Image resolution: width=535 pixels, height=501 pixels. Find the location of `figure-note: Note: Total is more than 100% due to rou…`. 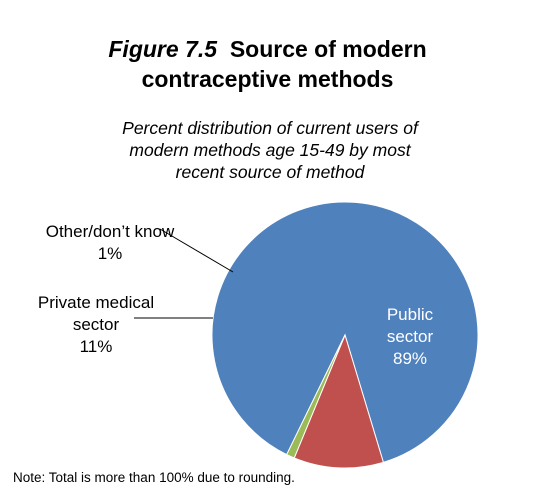

figure-note: Note: Total is more than 100% due to rou… is located at coordinates (154, 477).